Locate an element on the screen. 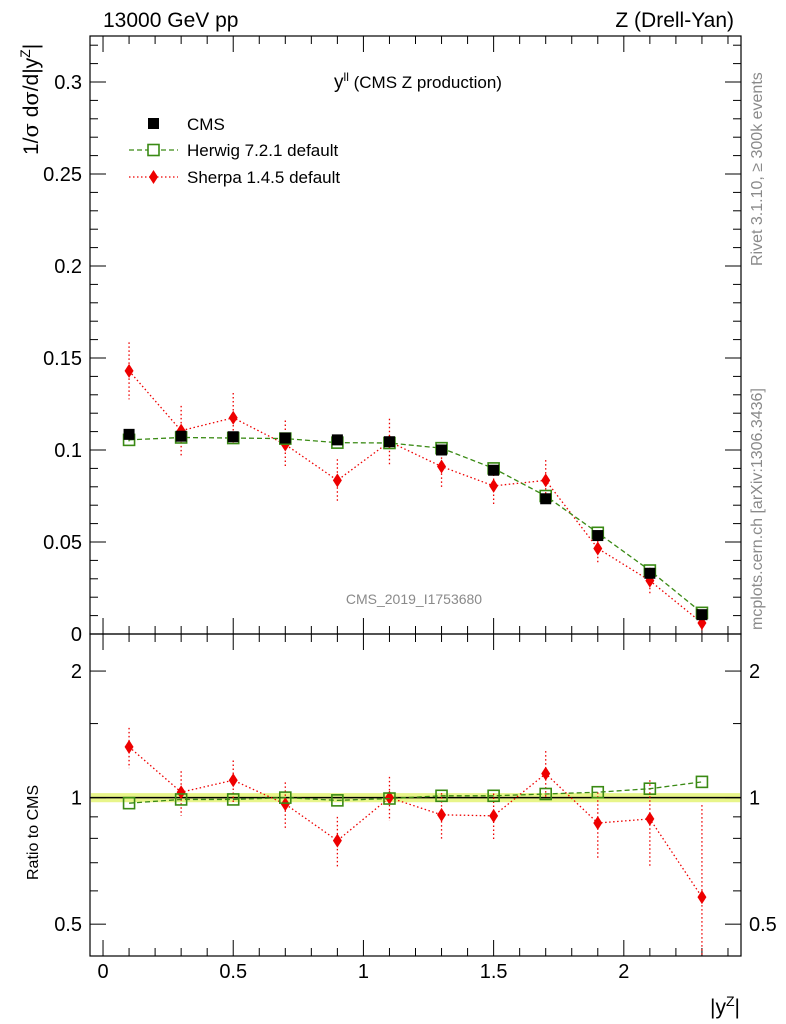 The height and width of the screenshot is (1024, 786). ratio-y-axis-title: Ratio to CMS is located at coordinates (33, 832).